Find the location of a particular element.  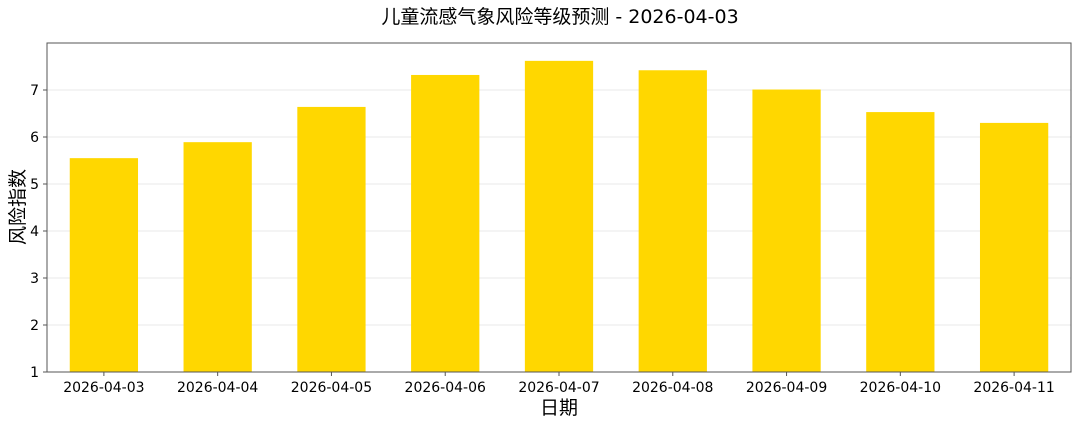

x-tick-label: 2026-04-03 is located at coordinates (103, 388).